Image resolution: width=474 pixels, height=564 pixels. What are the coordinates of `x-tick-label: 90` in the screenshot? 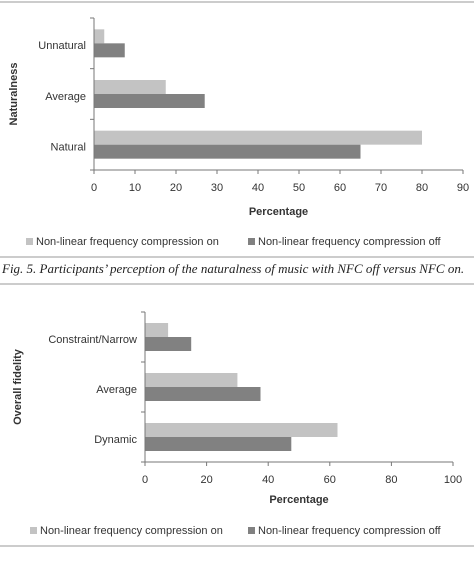 It's located at (463, 188).